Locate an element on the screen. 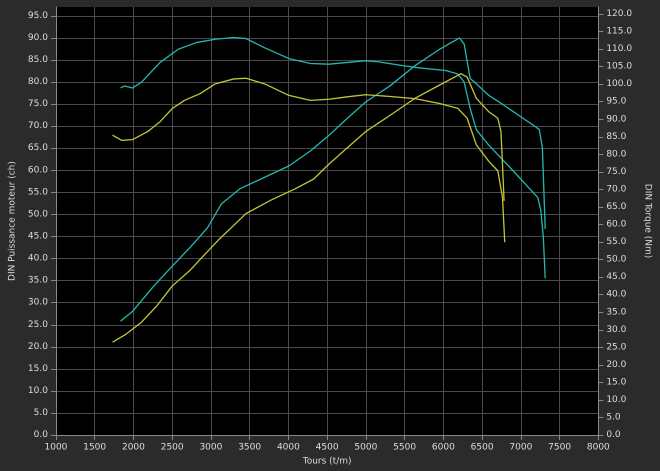 The width and height of the screenshot is (660, 471). y-tick-label: 50.0 is located at coordinates (38, 214).